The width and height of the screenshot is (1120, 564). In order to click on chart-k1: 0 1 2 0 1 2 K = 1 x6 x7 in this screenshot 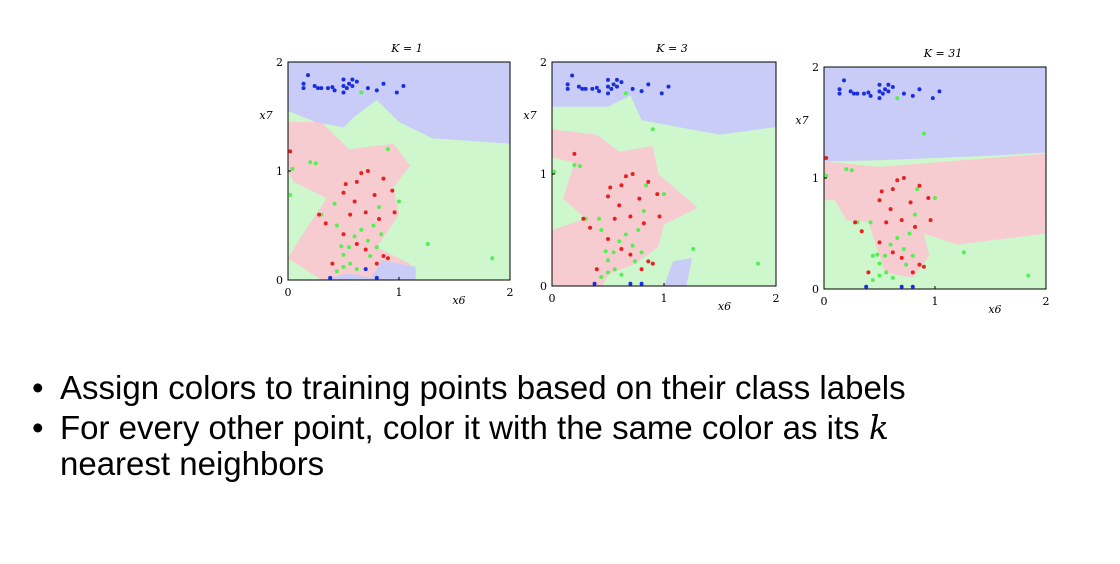, I will do `click(386, 174)`.